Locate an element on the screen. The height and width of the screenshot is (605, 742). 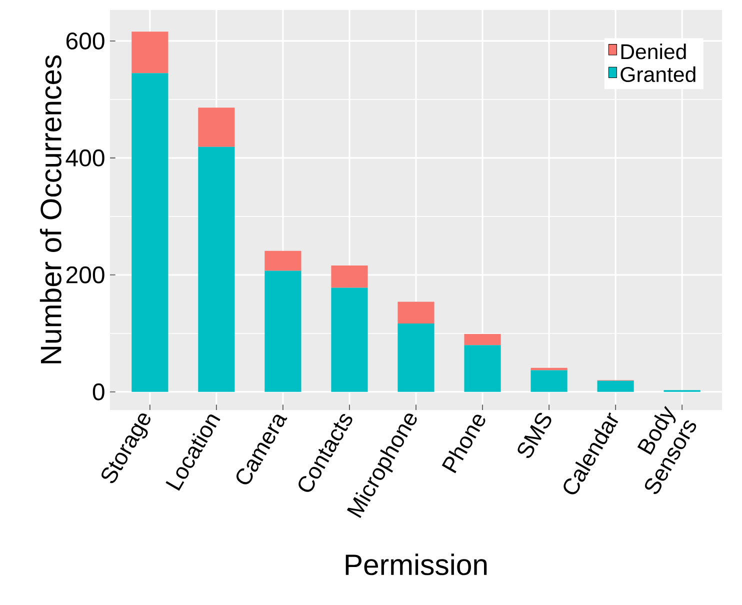
y-tick-label: 200 is located at coordinates (85, 275).